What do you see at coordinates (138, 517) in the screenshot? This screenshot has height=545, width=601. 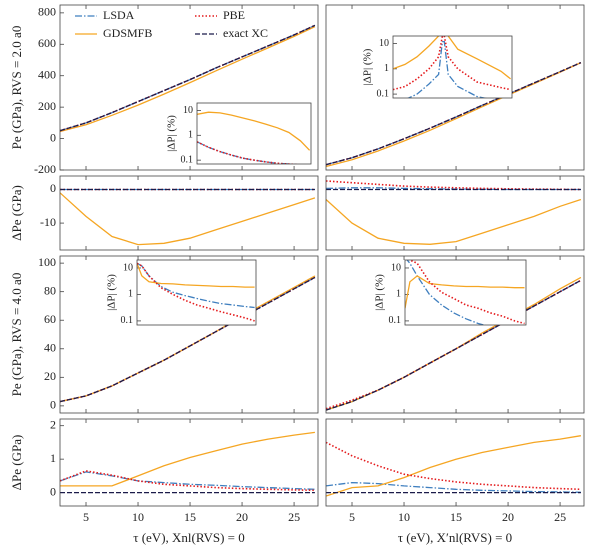 I see `x-tick-label: 10` at bounding box center [138, 517].